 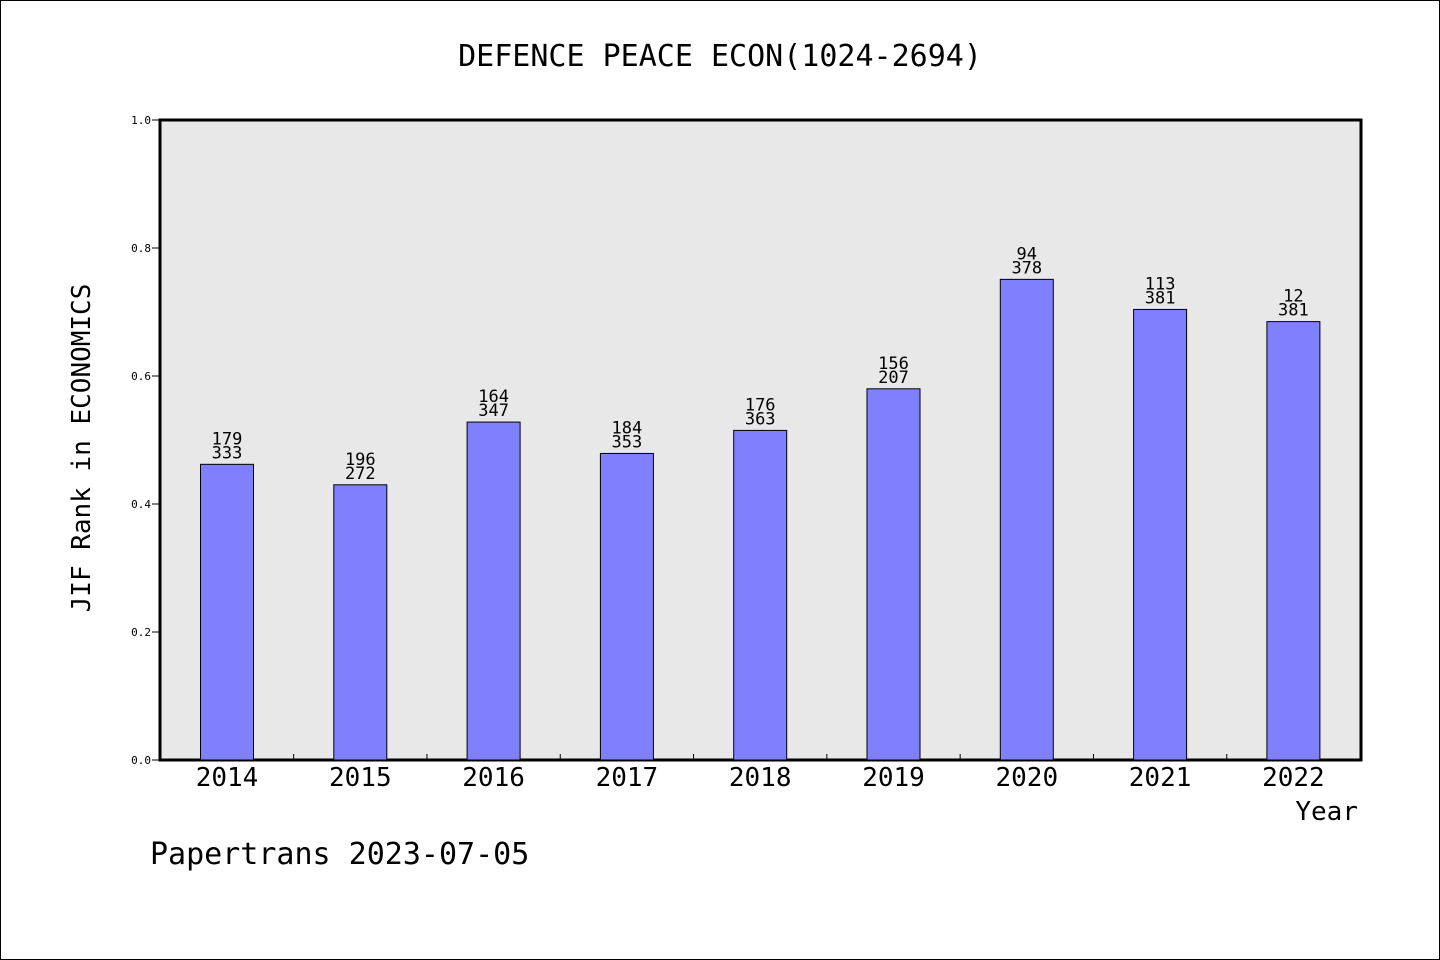 What do you see at coordinates (1160, 298) in the screenshot?
I see `data-label-total-2021: 381` at bounding box center [1160, 298].